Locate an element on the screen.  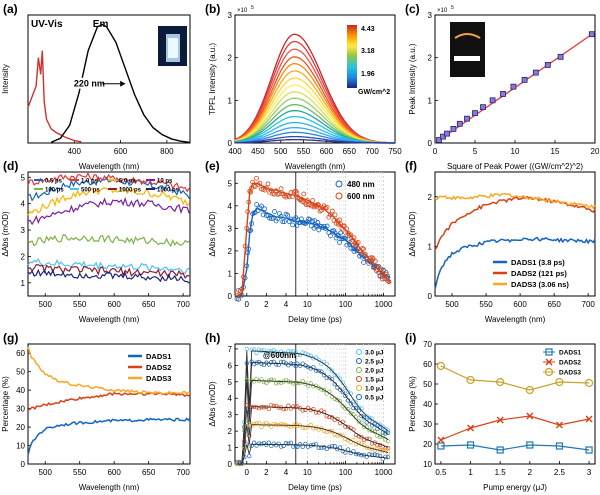
panel-label: (f) is located at coordinates (411, 166).